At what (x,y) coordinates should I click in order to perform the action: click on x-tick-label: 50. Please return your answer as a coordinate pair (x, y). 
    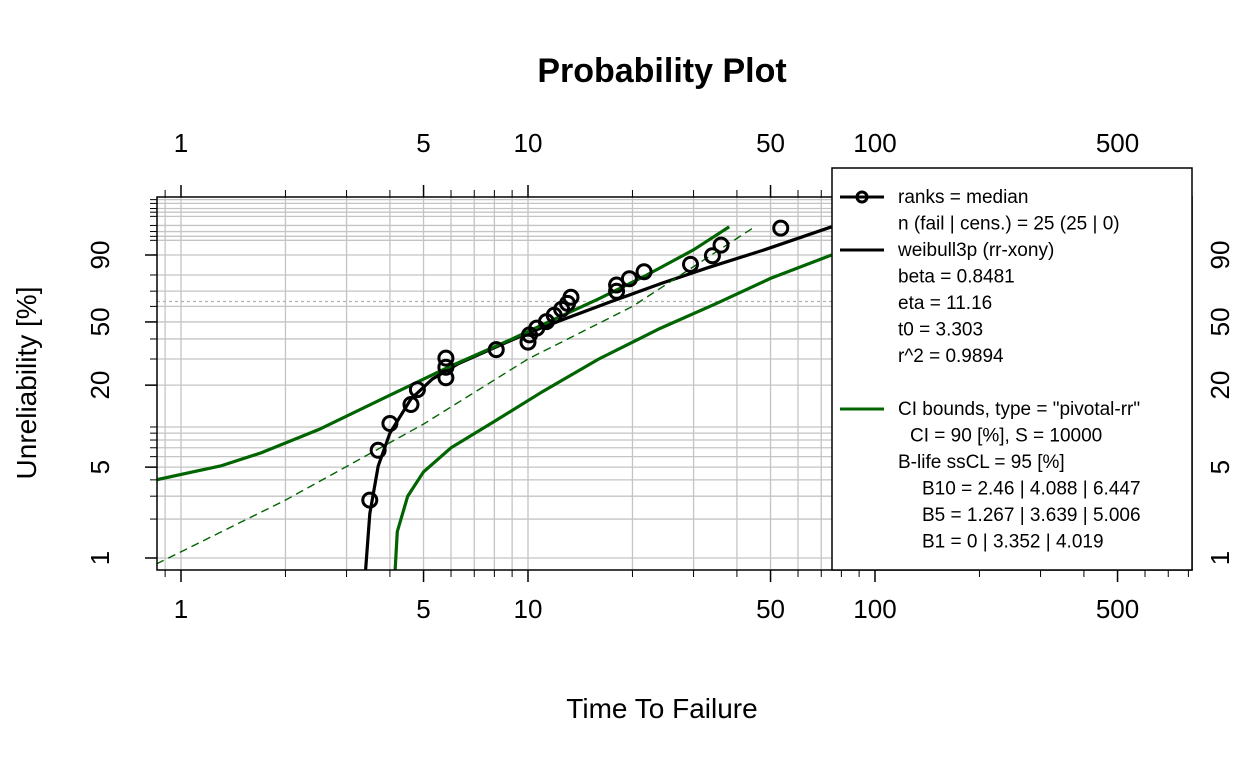
    Looking at the image, I should click on (770, 609).